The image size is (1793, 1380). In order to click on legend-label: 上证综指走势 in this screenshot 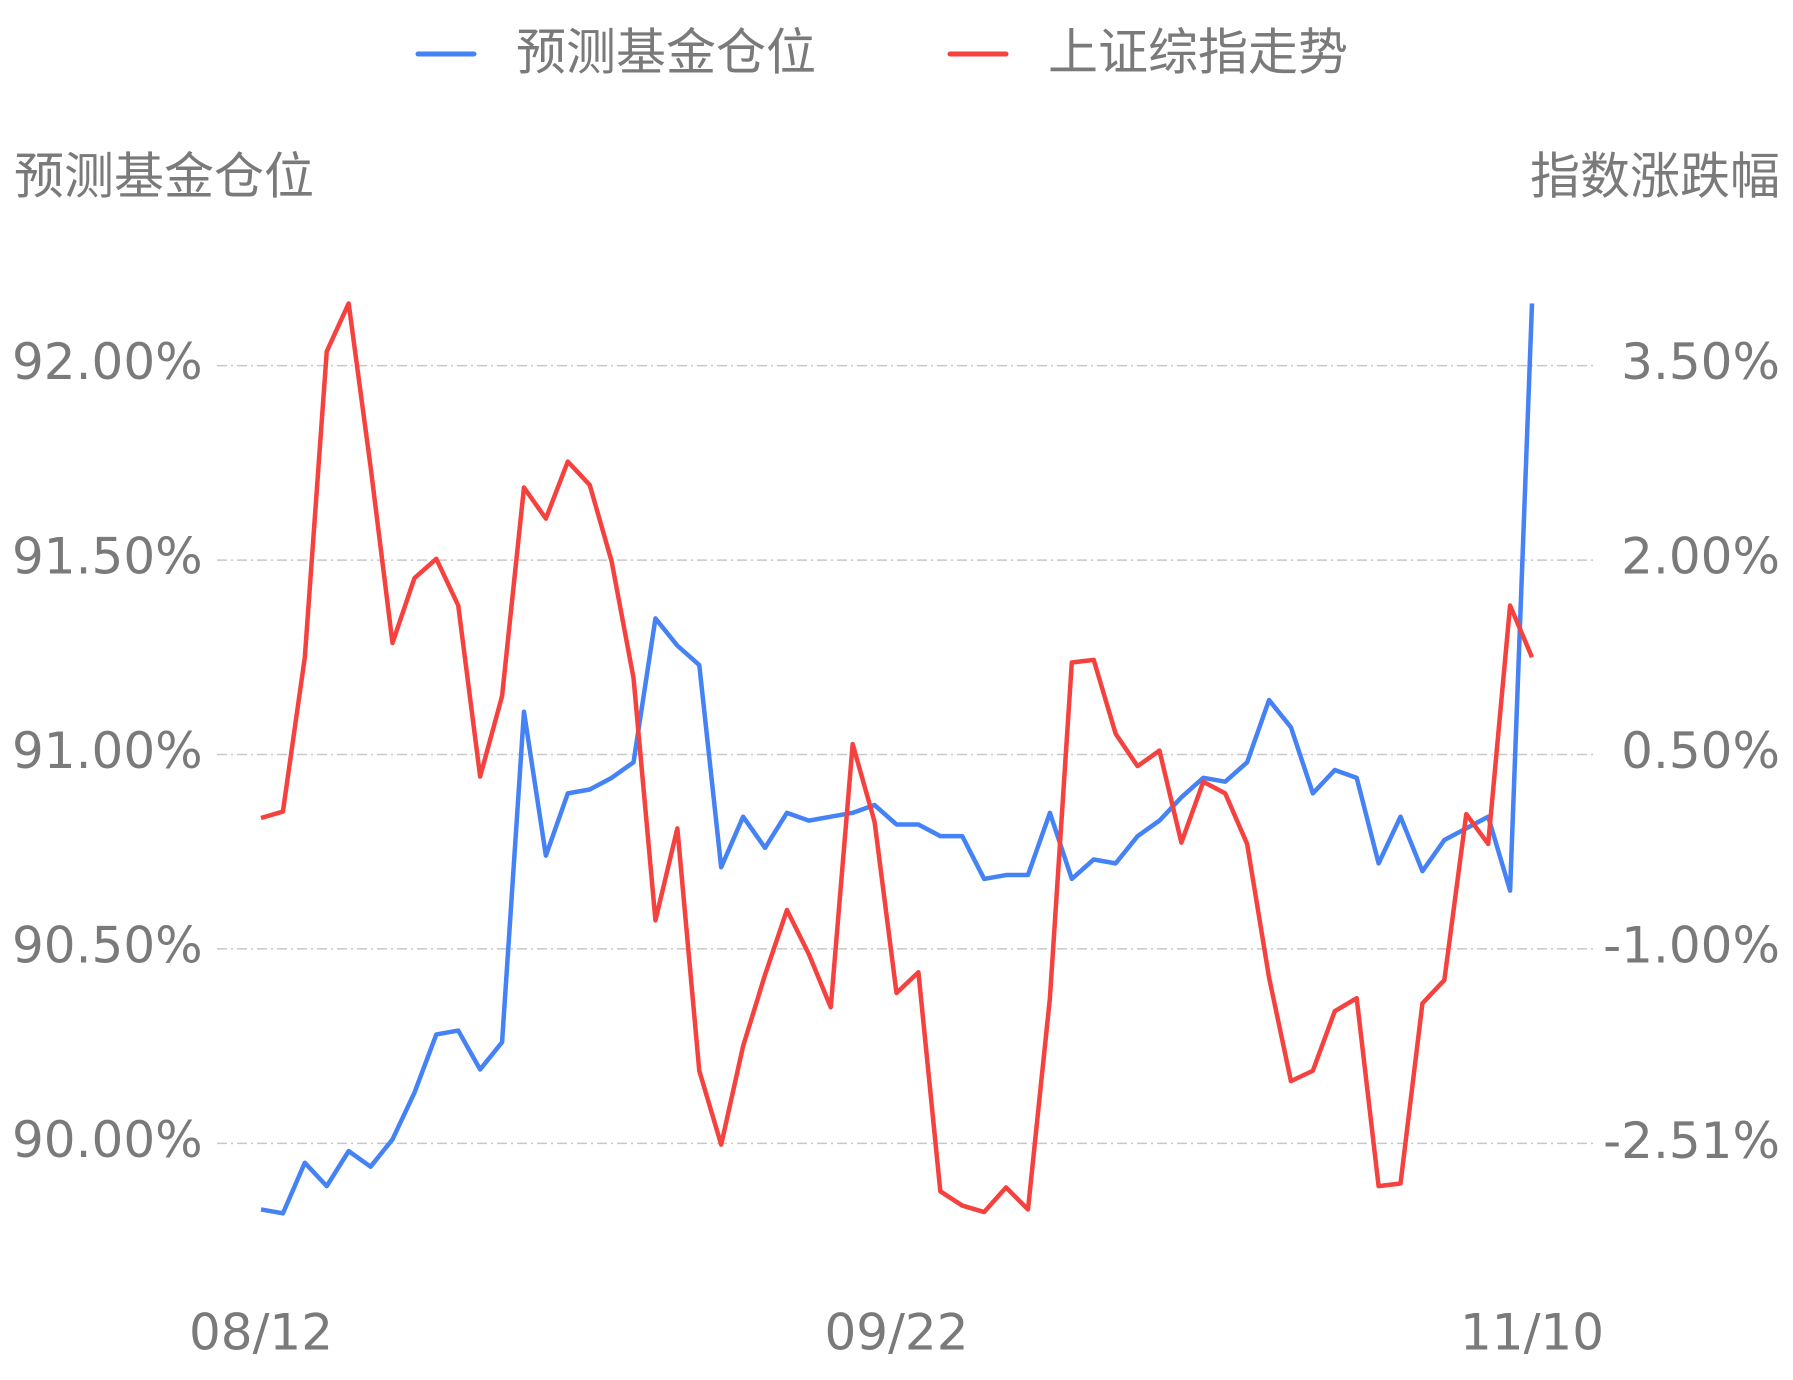, I will do `click(1198, 53)`.